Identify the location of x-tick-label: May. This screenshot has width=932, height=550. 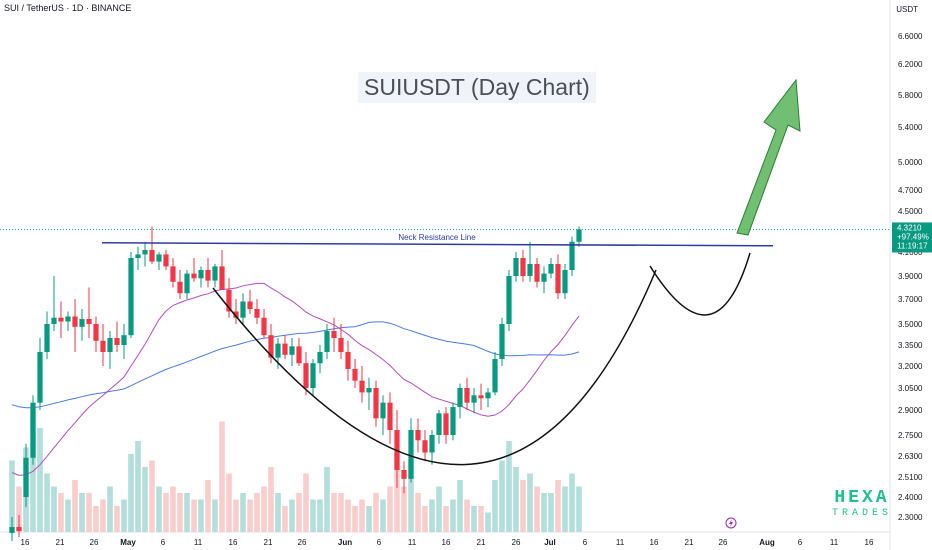
(128, 542).